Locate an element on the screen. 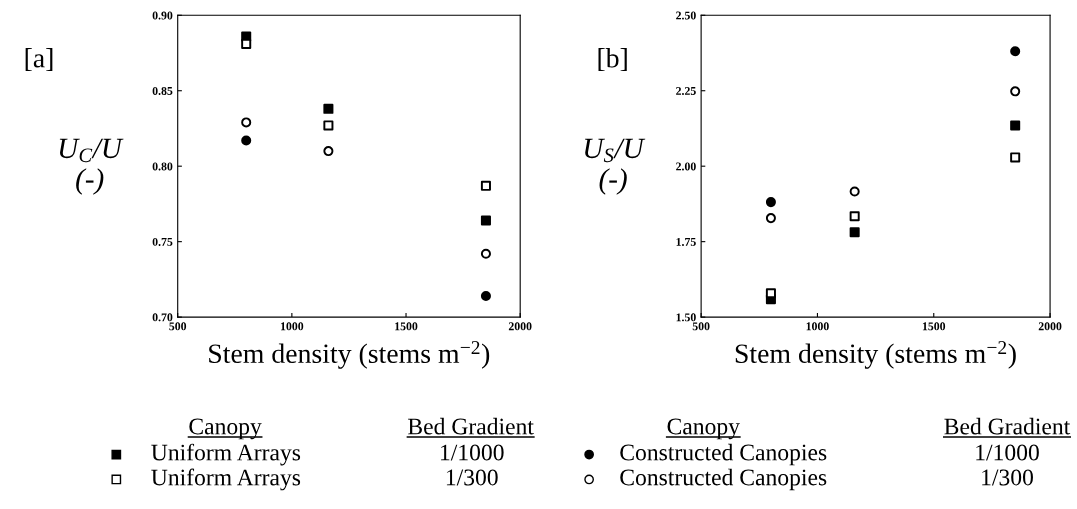  y-tick-label: 1.75 is located at coordinates (686, 241).